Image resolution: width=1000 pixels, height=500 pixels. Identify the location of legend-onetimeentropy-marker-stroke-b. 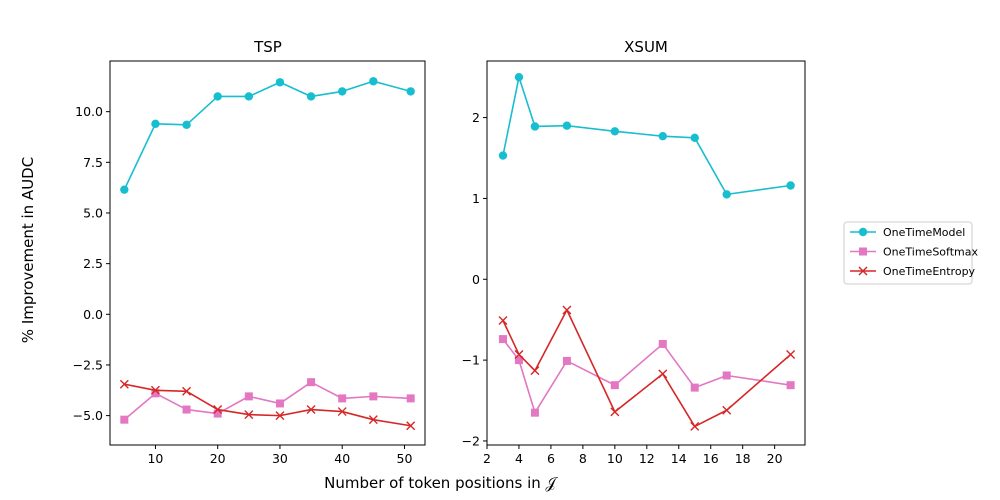
(863, 271).